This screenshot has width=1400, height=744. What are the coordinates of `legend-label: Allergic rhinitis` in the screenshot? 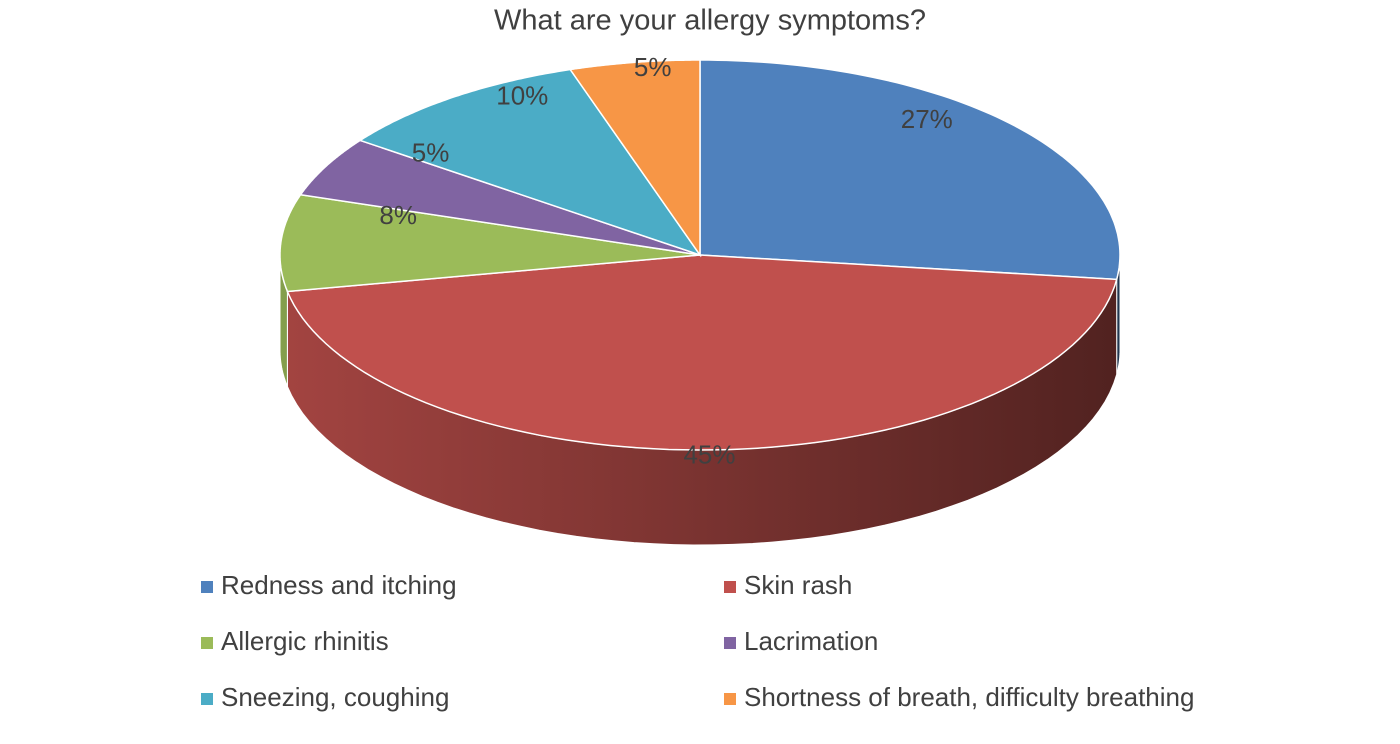 It's located at (305, 641).